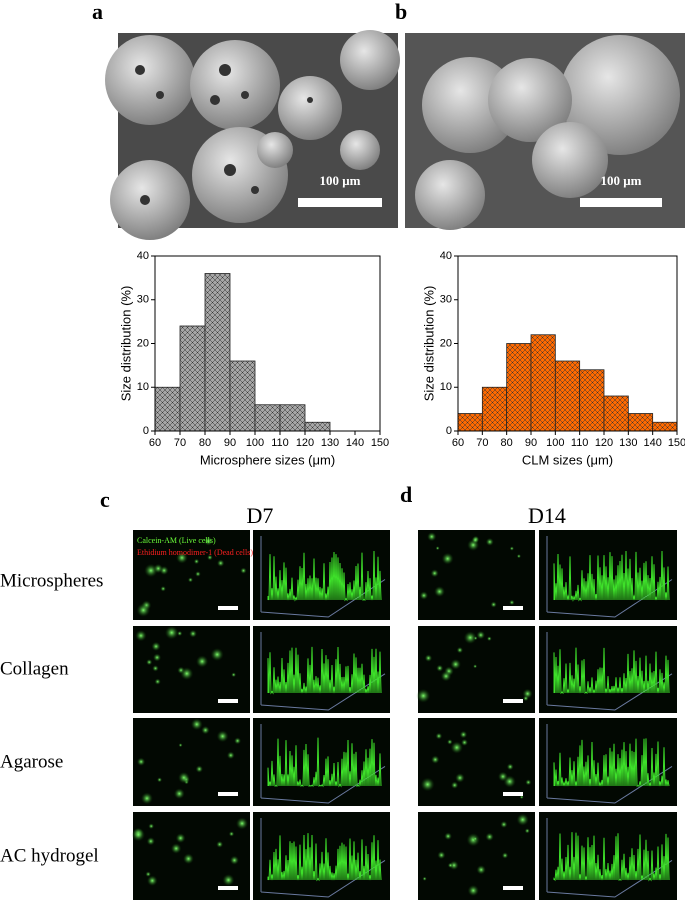 Image resolution: width=685 pixels, height=902 pixels. Describe the element at coordinates (195, 552) in the screenshot. I see `stain-legend: Ethidium homodimer-1 (Dead cells)` at that location.